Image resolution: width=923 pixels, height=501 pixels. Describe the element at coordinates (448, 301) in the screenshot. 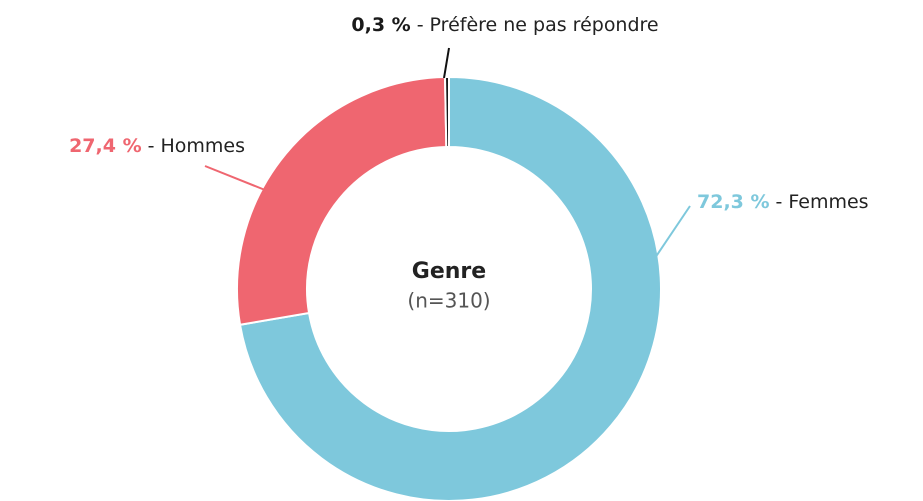

I see `chart-subtitle: (n=310)` at that location.